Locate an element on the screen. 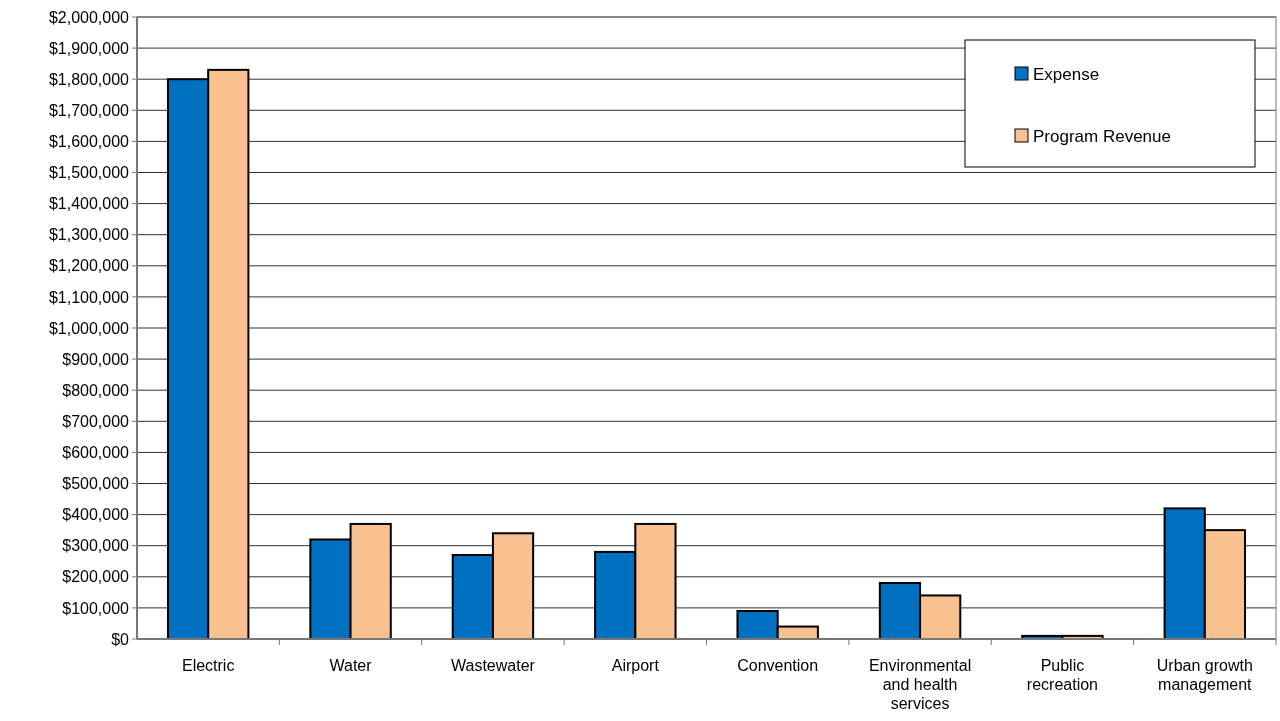 The width and height of the screenshot is (1280, 721). y-tick-label: $700,000 is located at coordinates (96, 421).